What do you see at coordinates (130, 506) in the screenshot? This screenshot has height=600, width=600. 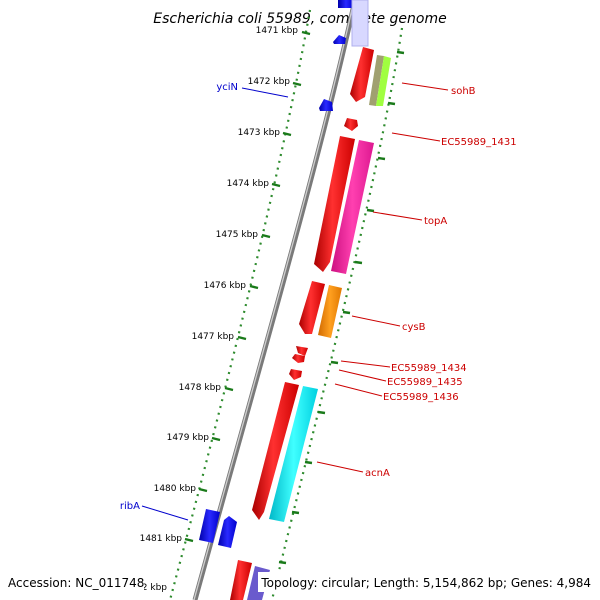 I see `gene-label-ribA: ribA` at bounding box center [130, 506].